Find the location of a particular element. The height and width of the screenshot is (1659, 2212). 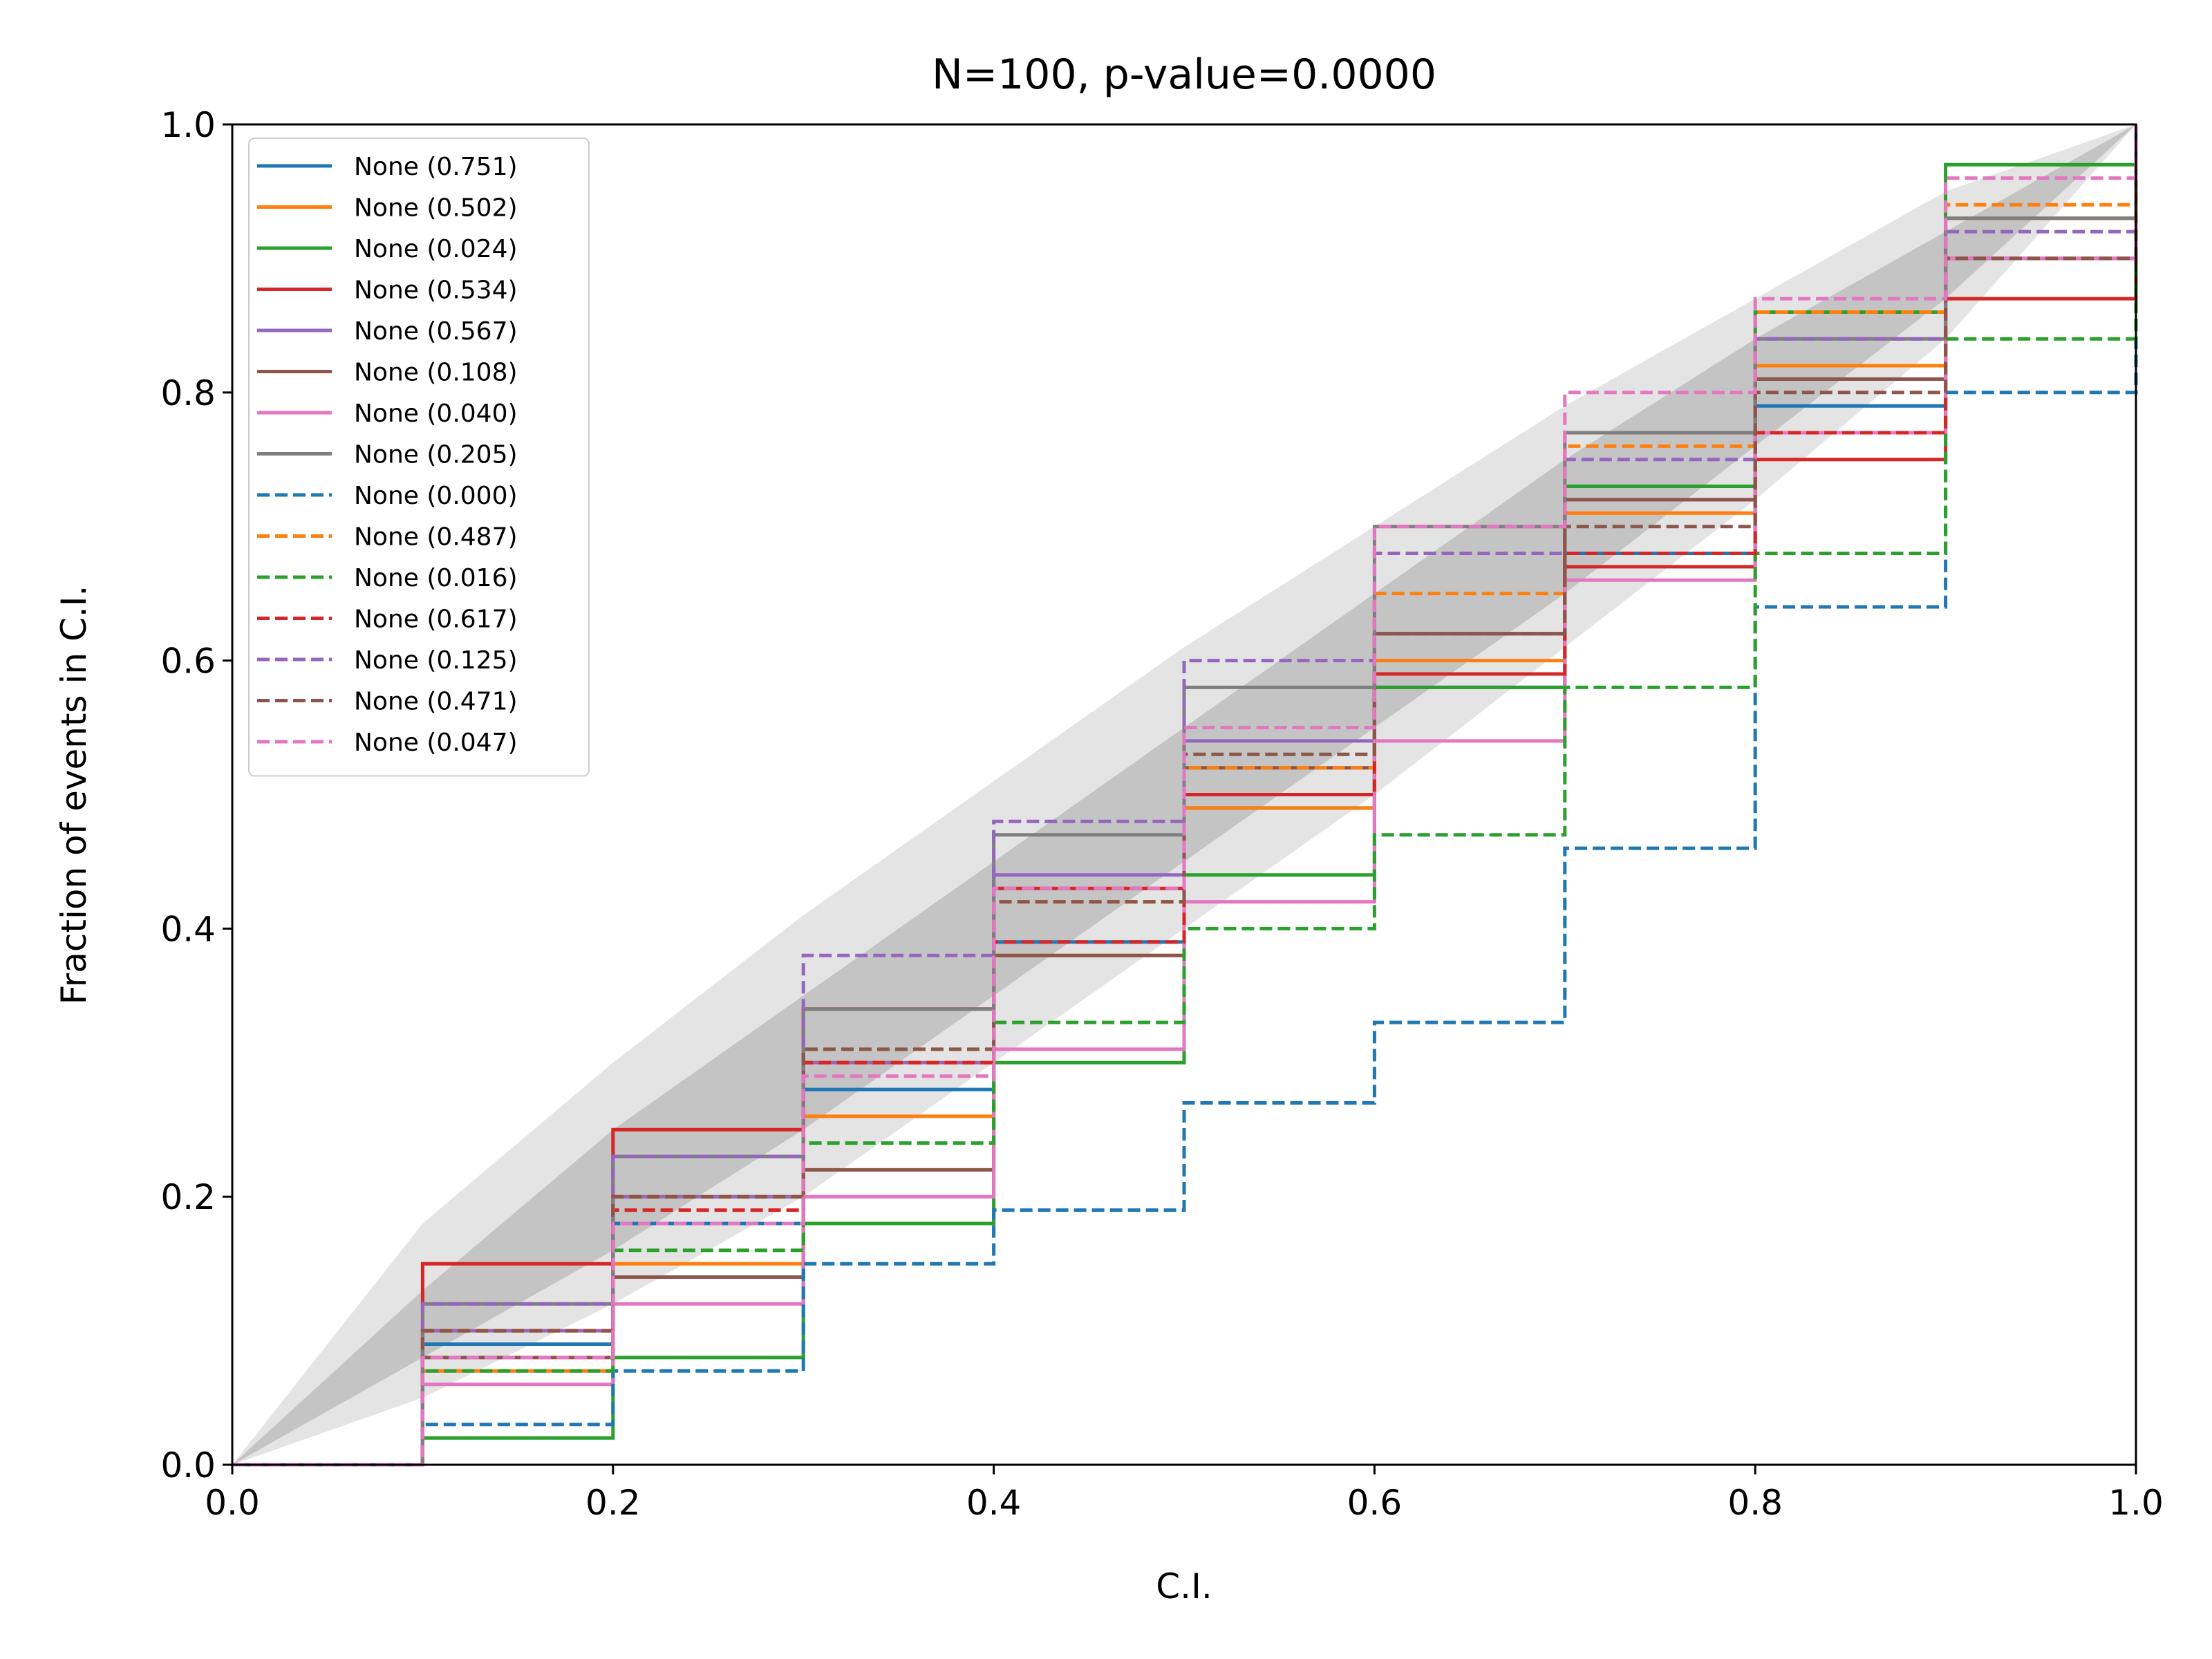

legend-box is located at coordinates (419, 458).